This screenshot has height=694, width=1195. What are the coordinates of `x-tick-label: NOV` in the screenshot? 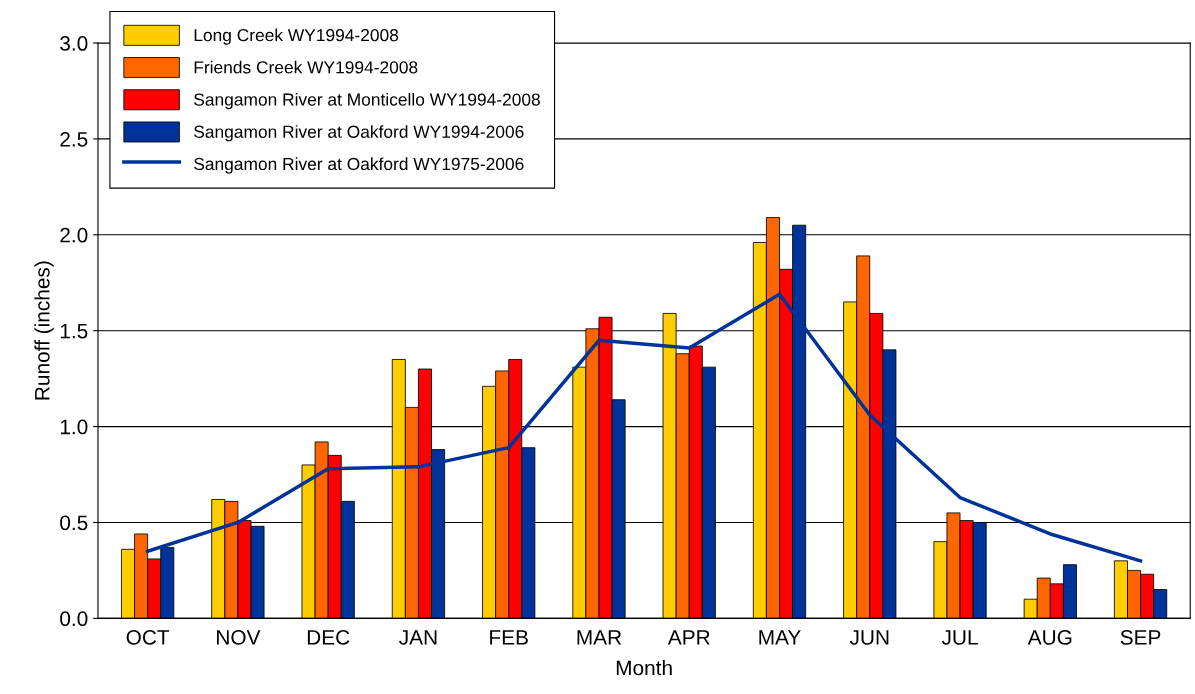 It's located at (239, 637).